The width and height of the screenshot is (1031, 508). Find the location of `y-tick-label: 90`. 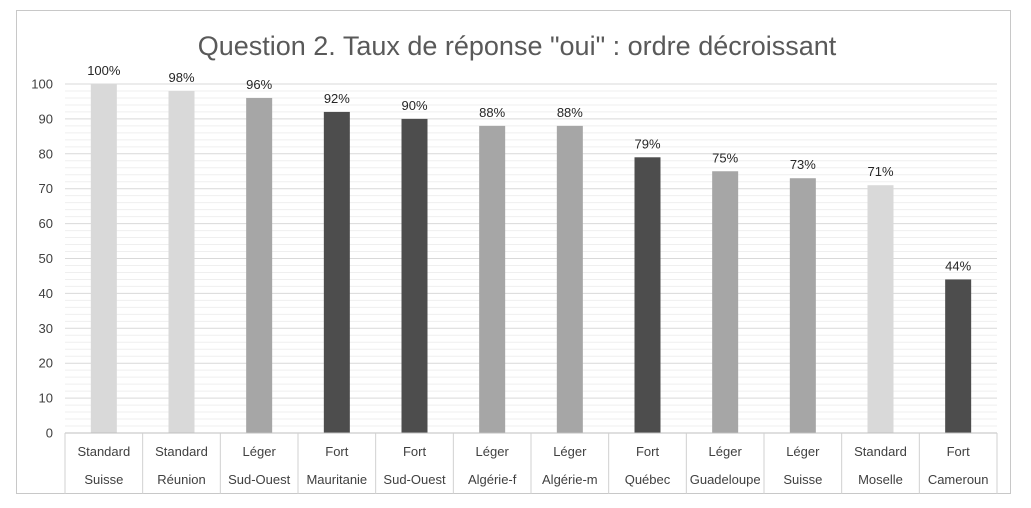

y-tick-label: 90 is located at coordinates (46, 118).